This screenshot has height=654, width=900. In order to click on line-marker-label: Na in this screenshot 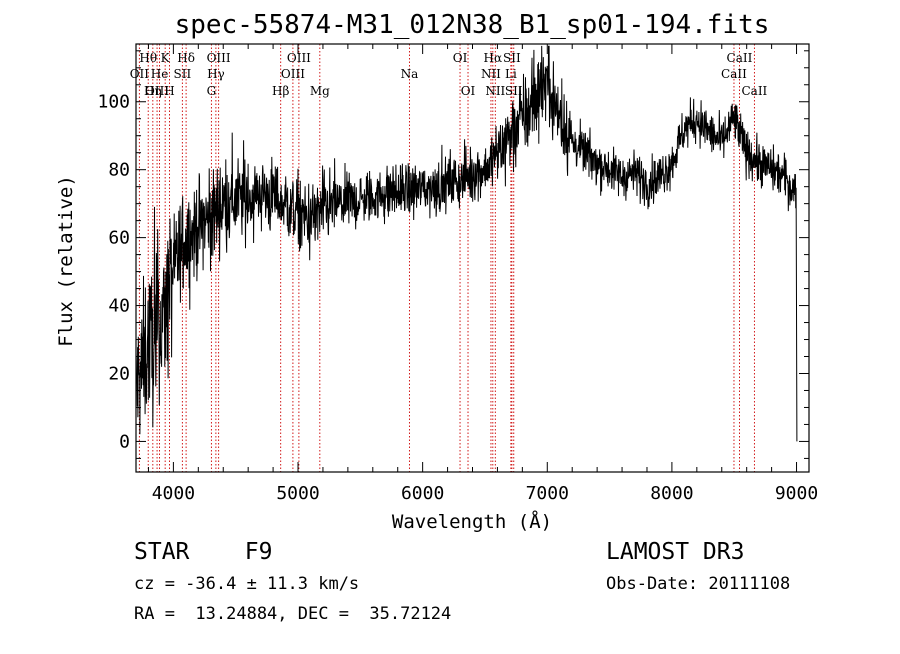, I will do `click(410, 74)`.